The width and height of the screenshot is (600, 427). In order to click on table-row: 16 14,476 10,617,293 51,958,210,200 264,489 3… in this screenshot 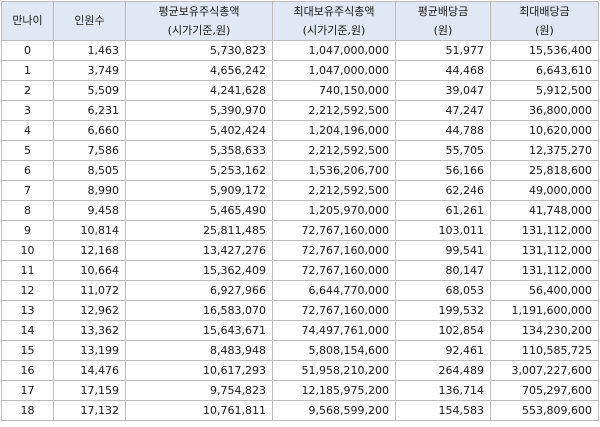, I will do `click(300, 370)`.